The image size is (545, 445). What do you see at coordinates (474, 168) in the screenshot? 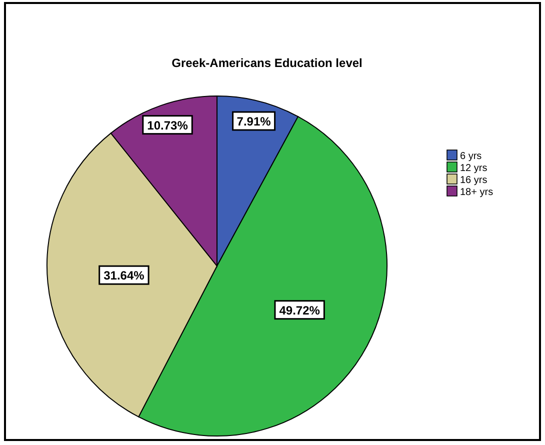
I see `legend-label: 12 yrs` at bounding box center [474, 168].